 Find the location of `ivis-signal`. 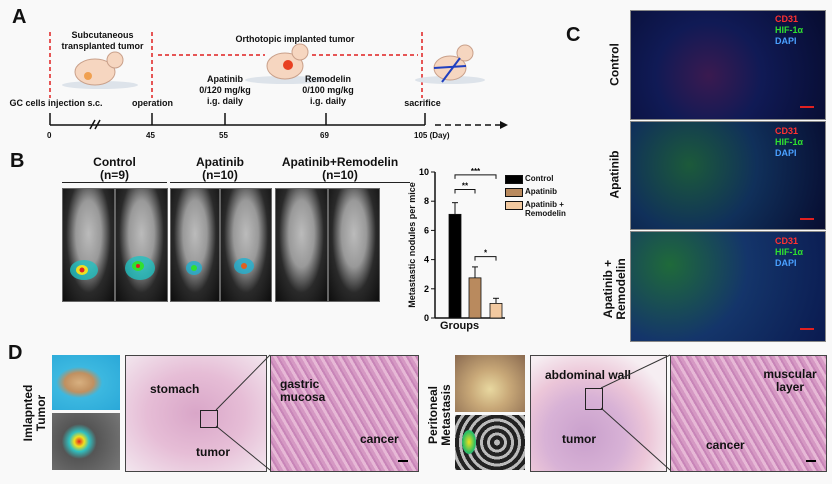

ivis-signal is located at coordinates (469, 442).